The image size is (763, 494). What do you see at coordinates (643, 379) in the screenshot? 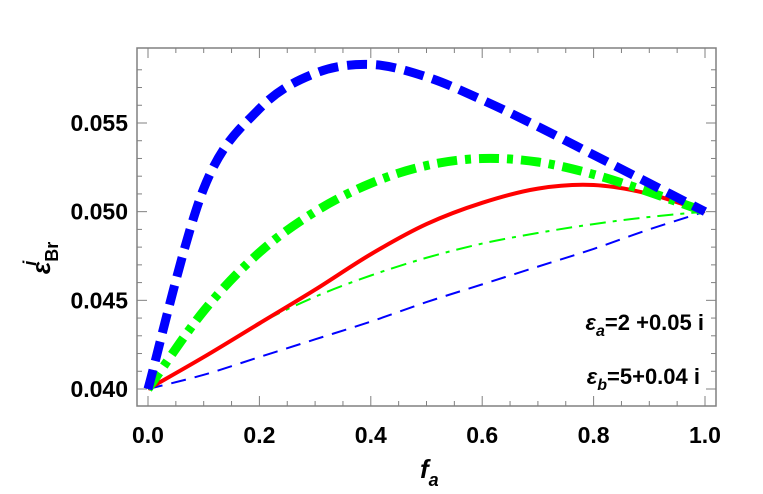
I see `annotation-epsilon-b: εb=5+0.04 i` at bounding box center [643, 379].